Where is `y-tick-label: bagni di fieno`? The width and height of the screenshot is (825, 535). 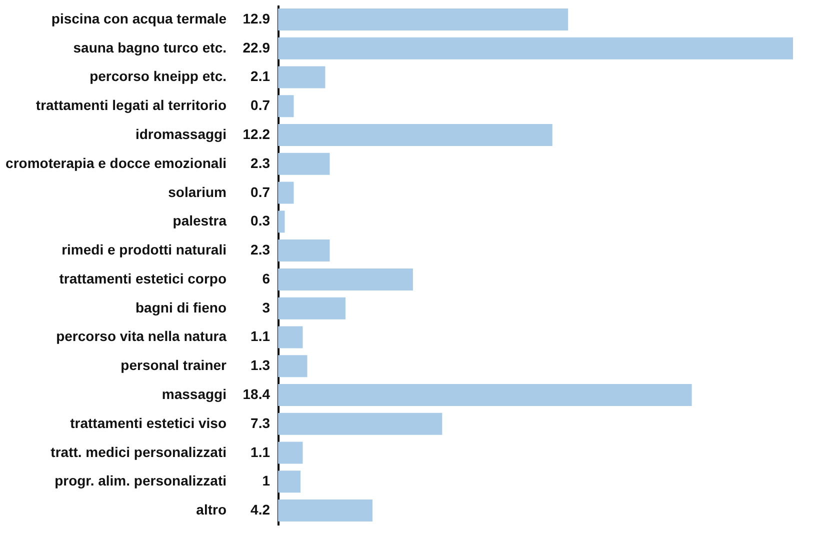
y-tick-label: bagni di fieno is located at coordinates (181, 307).